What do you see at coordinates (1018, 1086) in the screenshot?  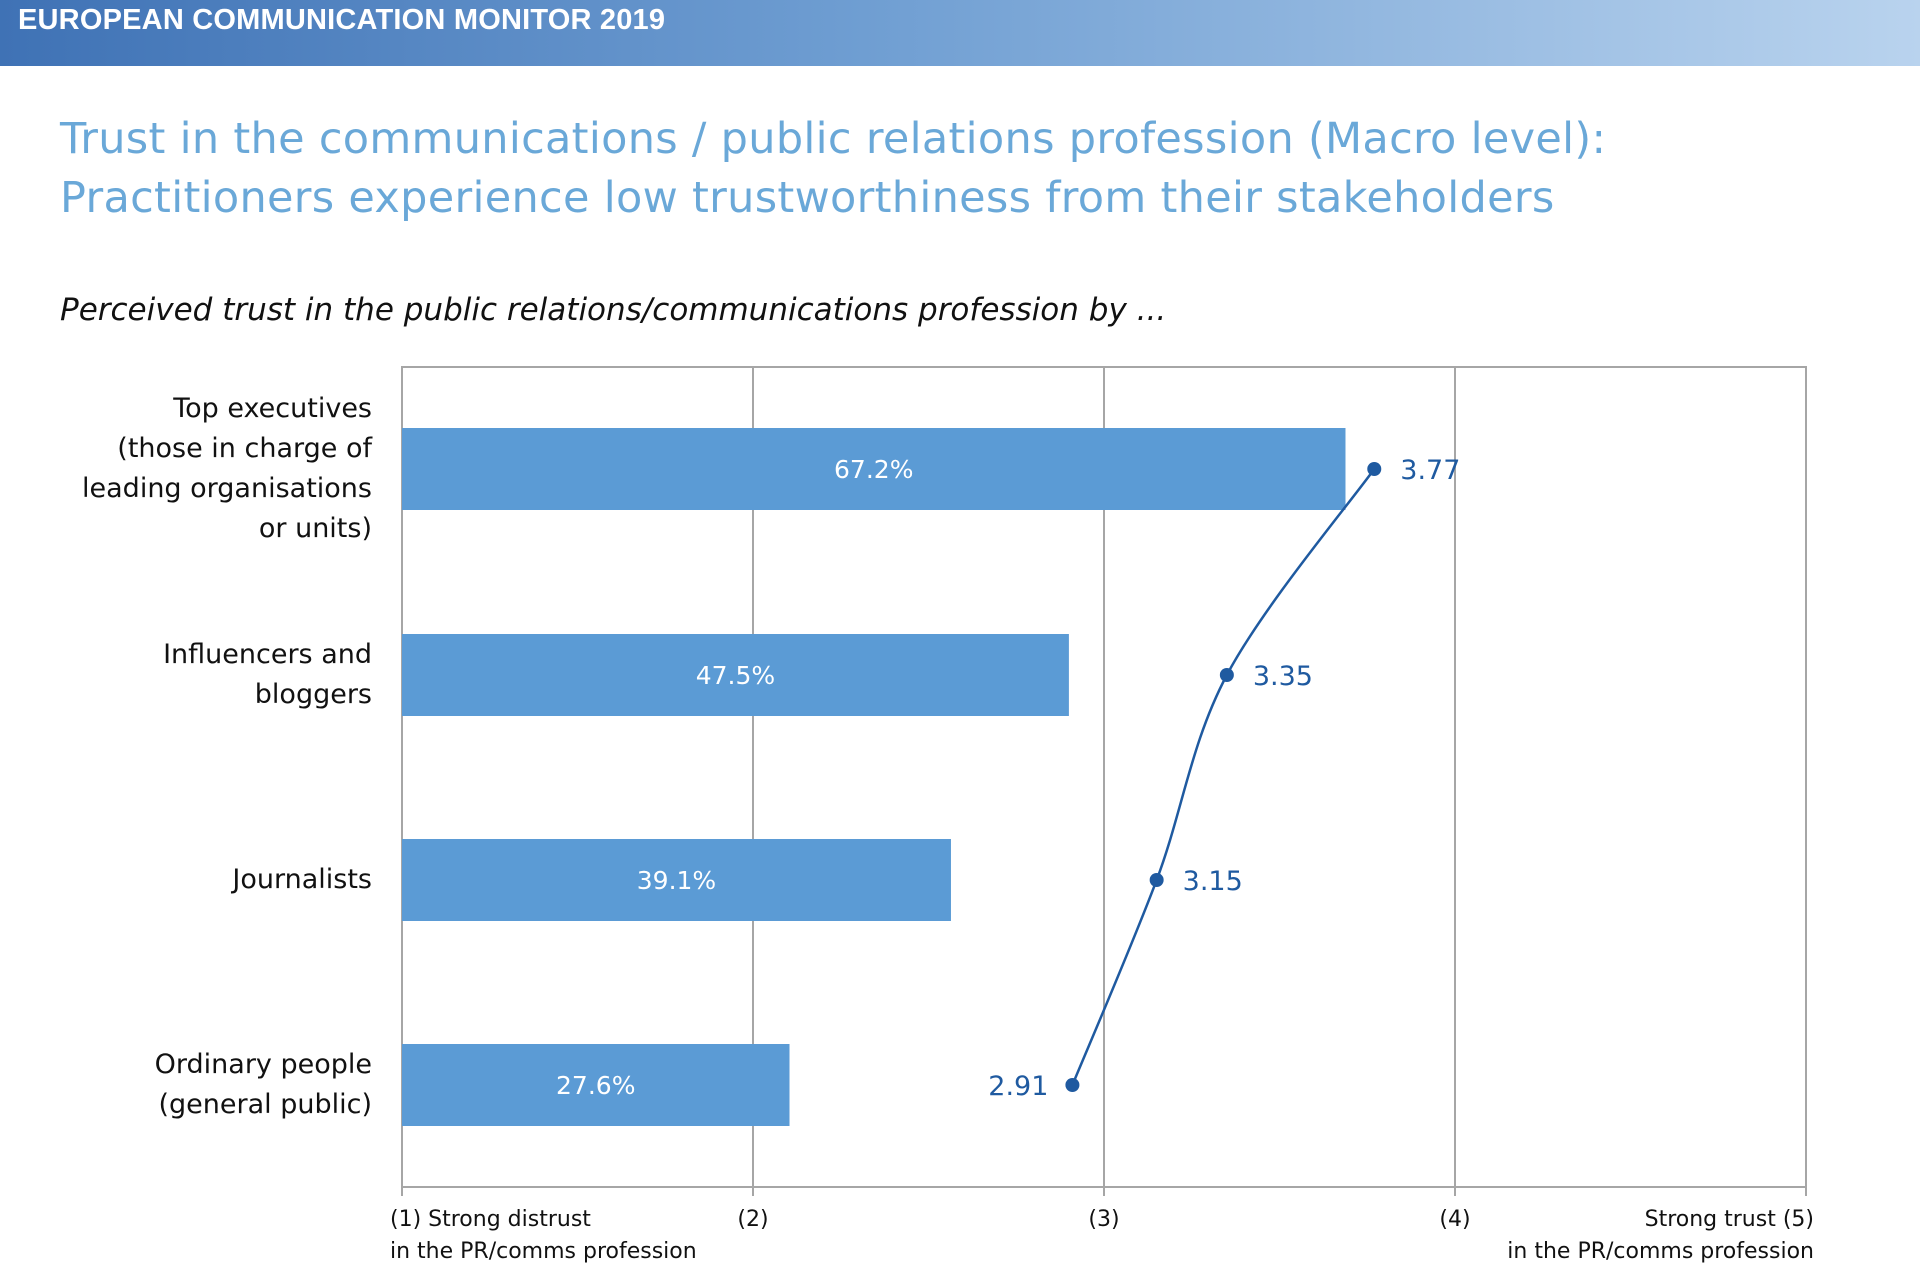 I see `mean-data-label: 2.91` at bounding box center [1018, 1086].